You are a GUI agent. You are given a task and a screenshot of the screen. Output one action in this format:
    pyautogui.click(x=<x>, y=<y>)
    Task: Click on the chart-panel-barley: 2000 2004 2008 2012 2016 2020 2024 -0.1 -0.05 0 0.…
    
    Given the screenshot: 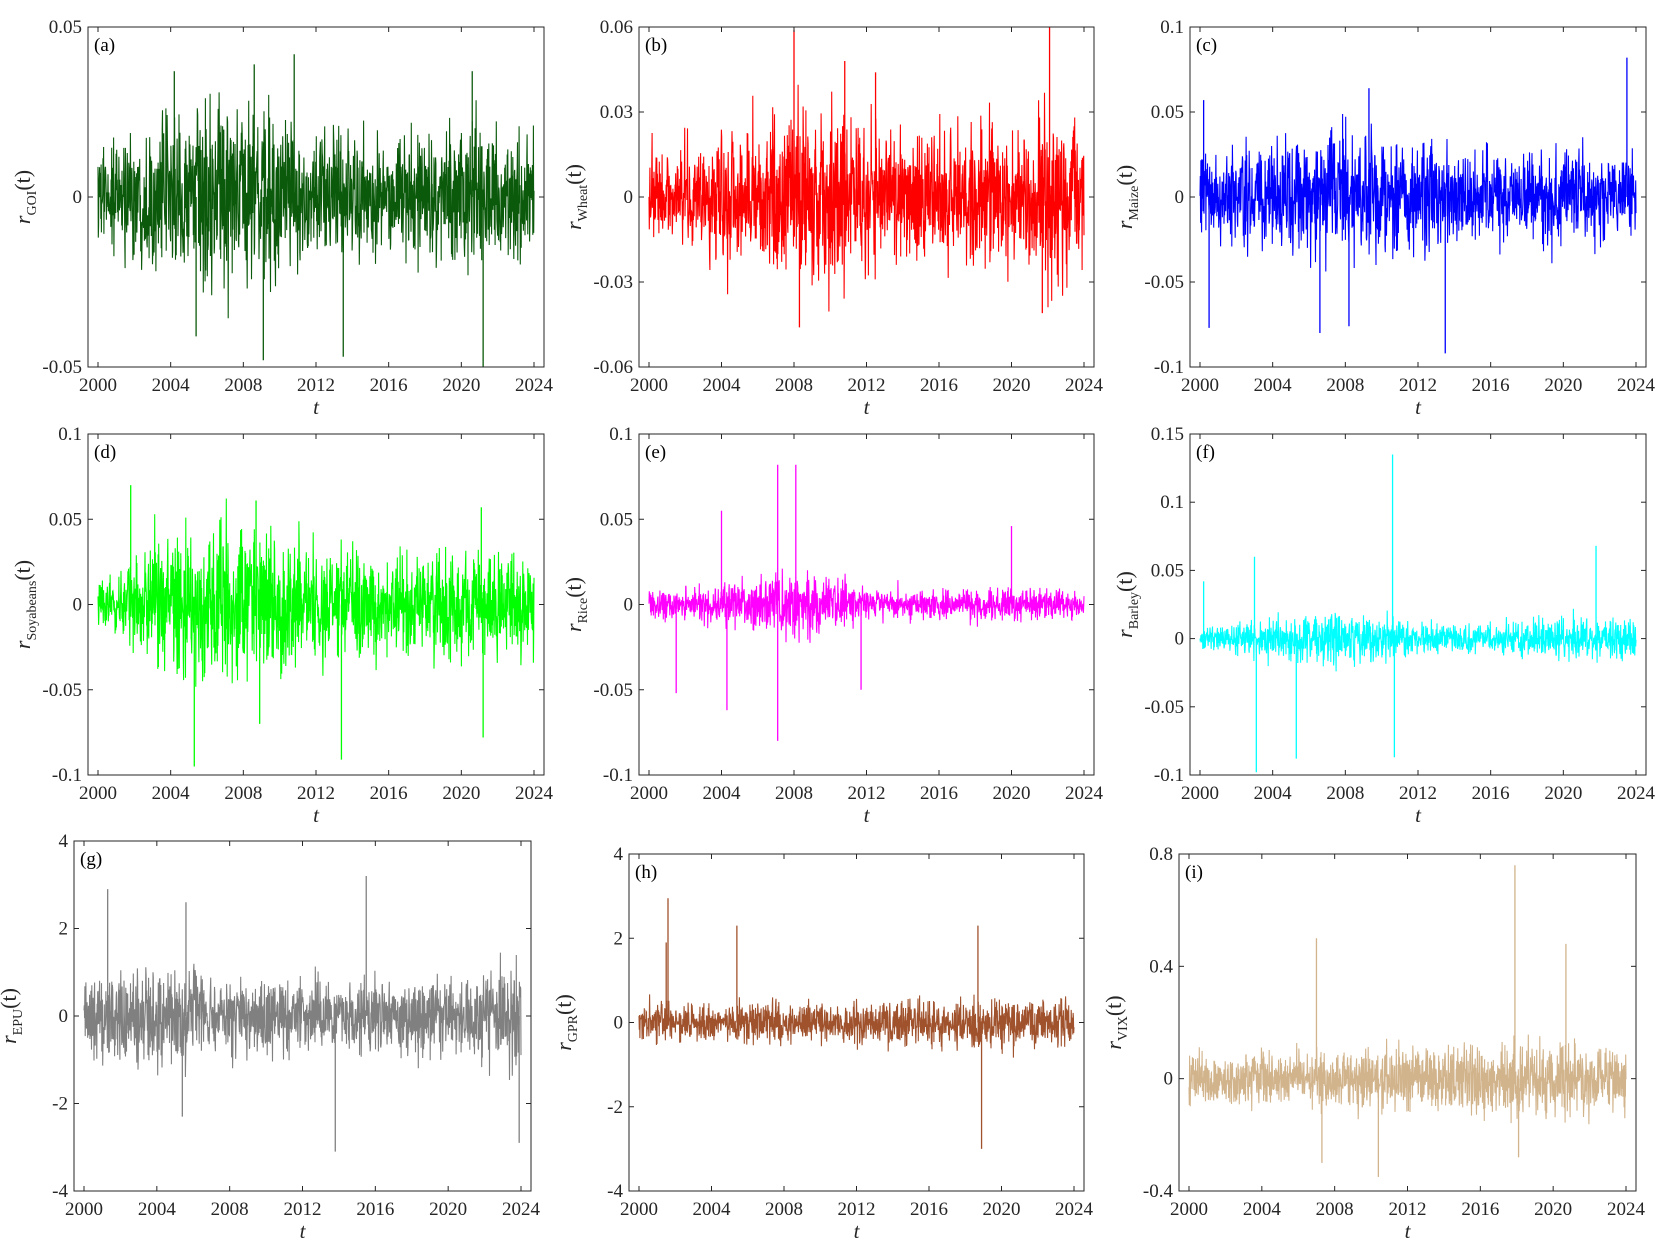 What is the action you would take?
    pyautogui.click(x=1384, y=625)
    